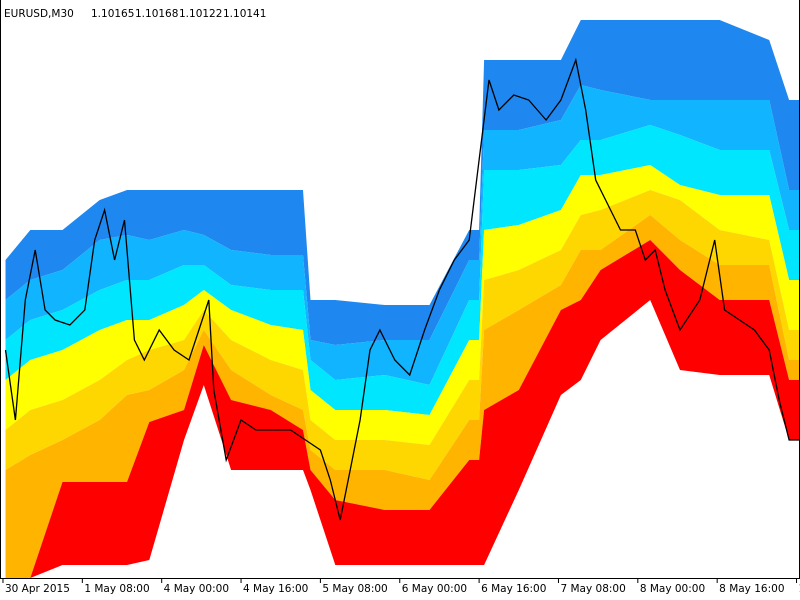 Image resolution: width=800 pixels, height=600 pixels. What do you see at coordinates (672, 589) in the screenshot?
I see `x-tick-label: 8 May 00:00` at bounding box center [672, 589].